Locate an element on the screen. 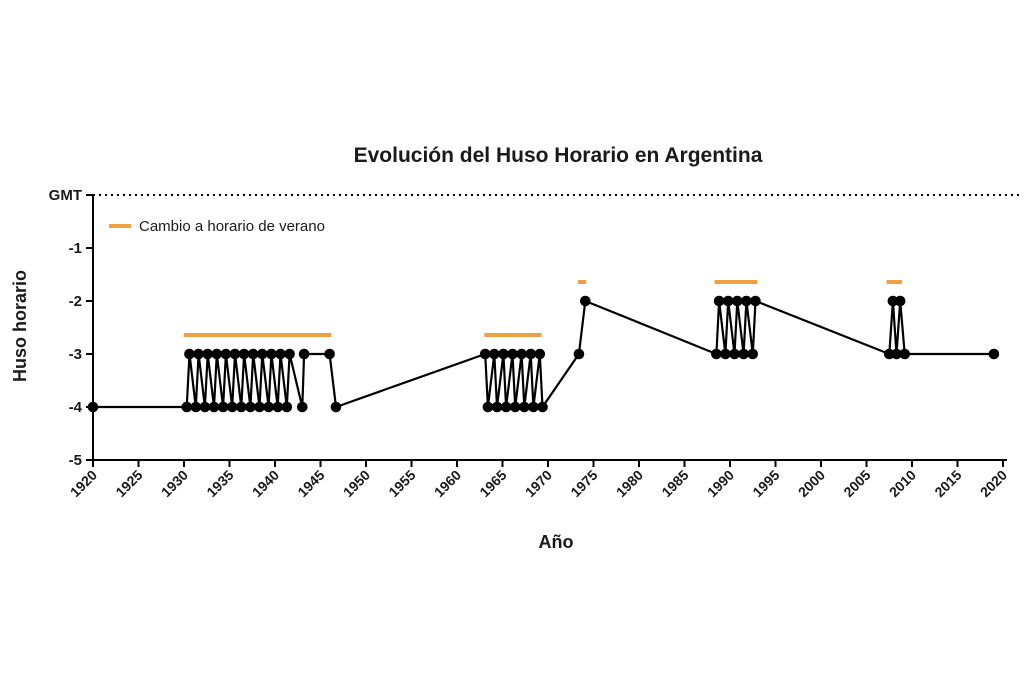 The width and height of the screenshot is (1024, 683). x-axis-label: Año is located at coordinates (556, 542).